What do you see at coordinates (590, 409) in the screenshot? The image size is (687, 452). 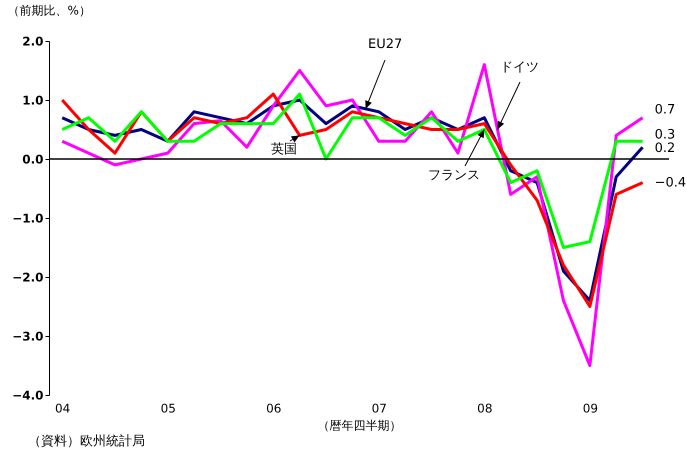 I see `x-tick-label: 09` at bounding box center [590, 409].